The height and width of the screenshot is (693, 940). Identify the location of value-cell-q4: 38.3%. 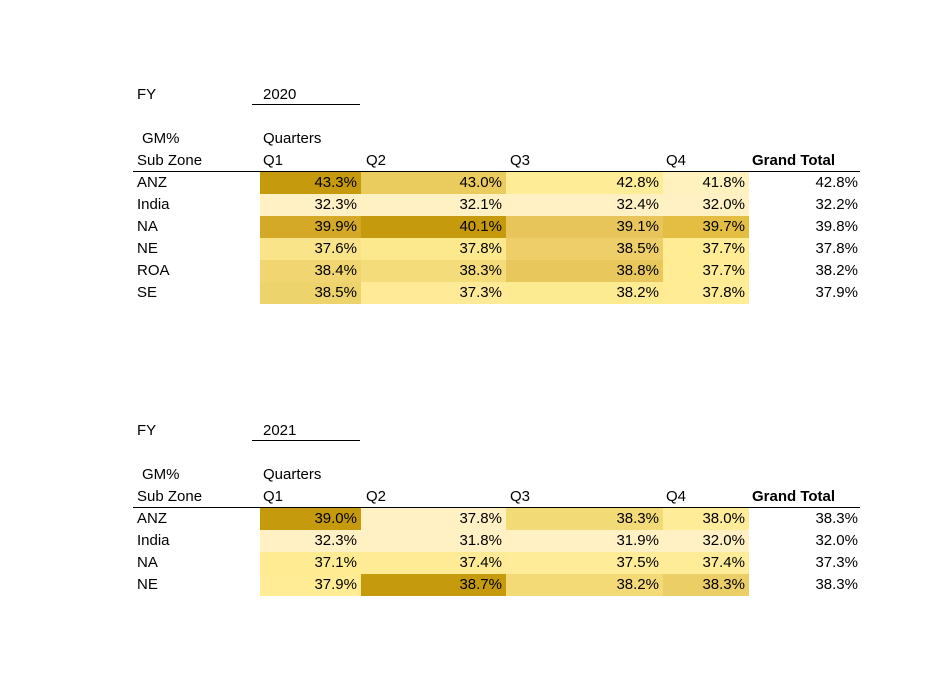
(706, 585).